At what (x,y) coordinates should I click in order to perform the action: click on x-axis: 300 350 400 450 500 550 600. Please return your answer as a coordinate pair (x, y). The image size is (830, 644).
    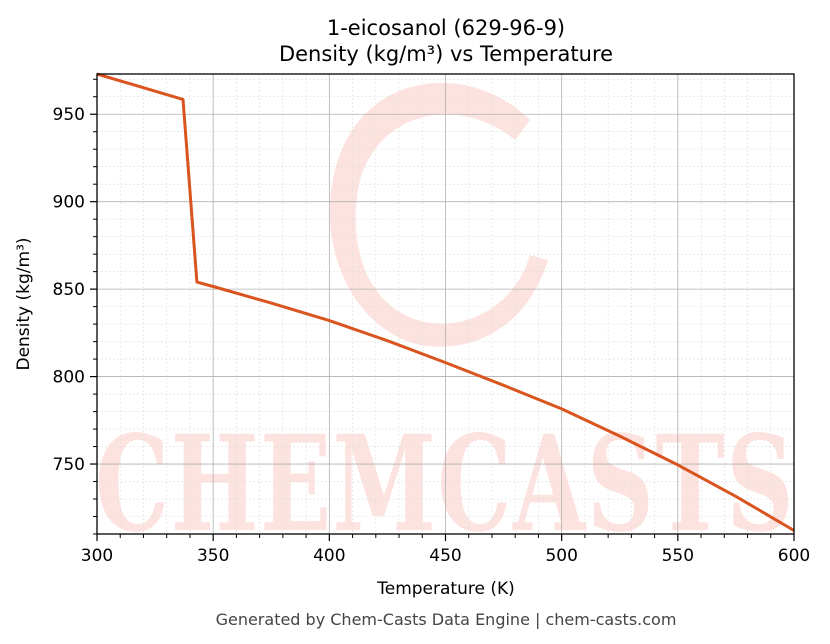
    Looking at the image, I should click on (445, 550).